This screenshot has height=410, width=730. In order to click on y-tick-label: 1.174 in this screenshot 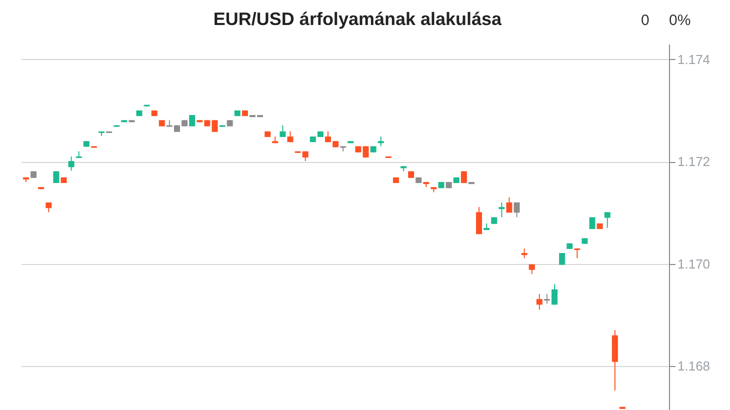, I will do `click(694, 59)`.